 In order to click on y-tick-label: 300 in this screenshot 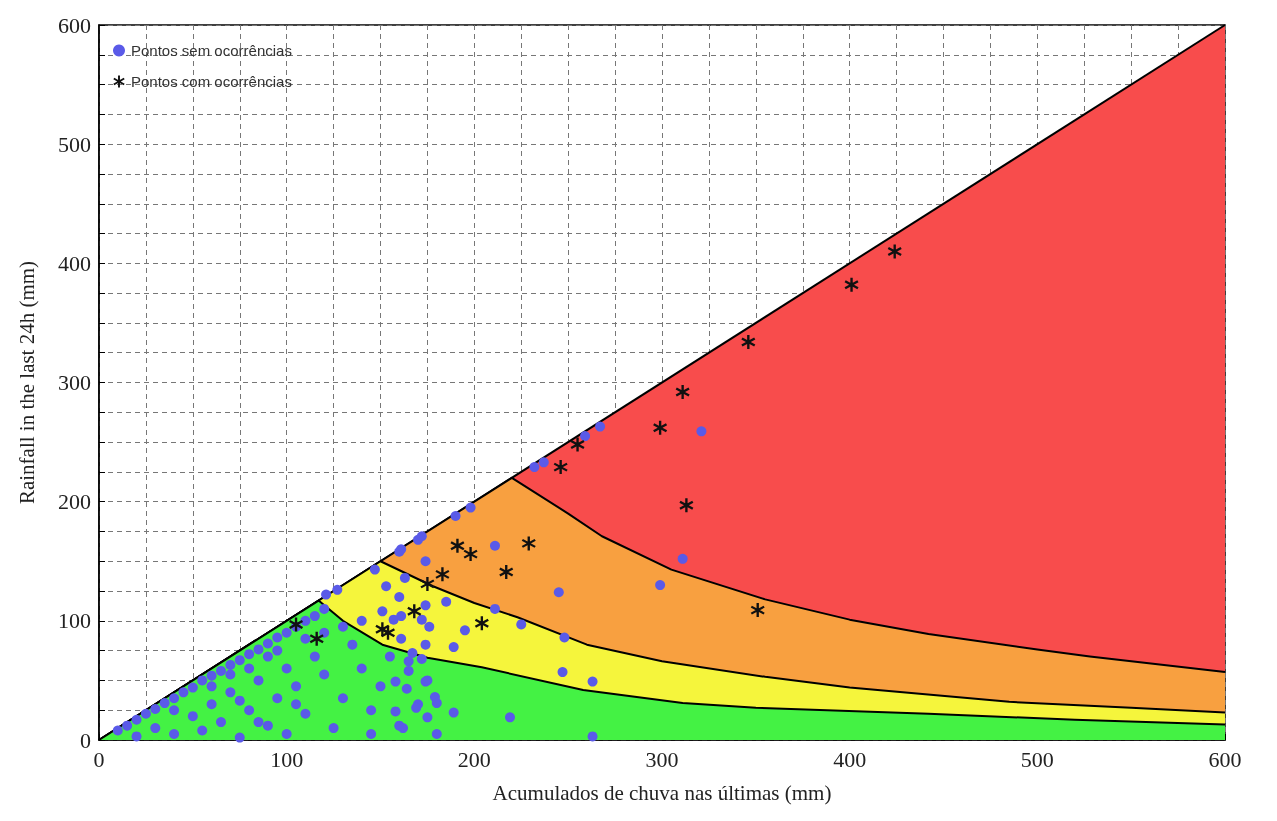, I will do `click(74, 382)`.